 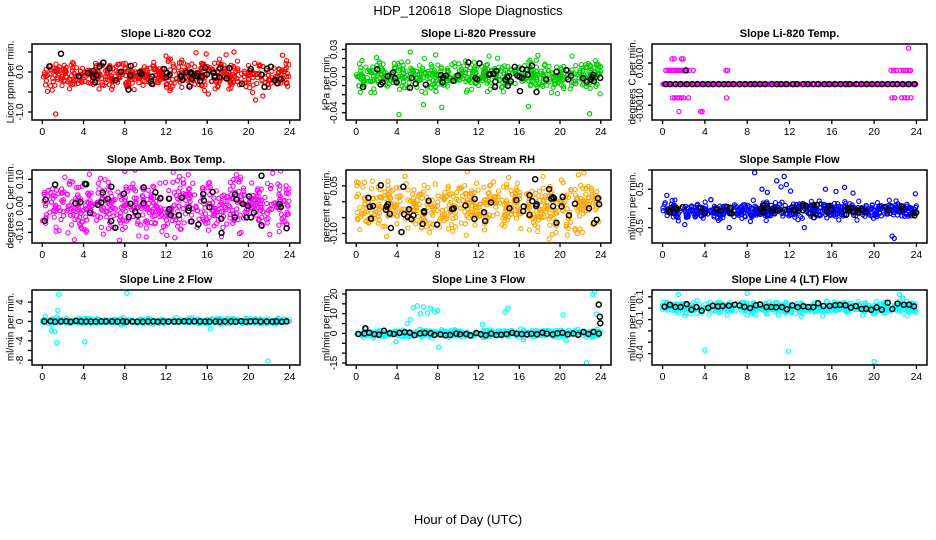 What do you see at coordinates (327, 82) in the screenshot?
I see `y-axis-label-kpa: kPa per min.` at bounding box center [327, 82].